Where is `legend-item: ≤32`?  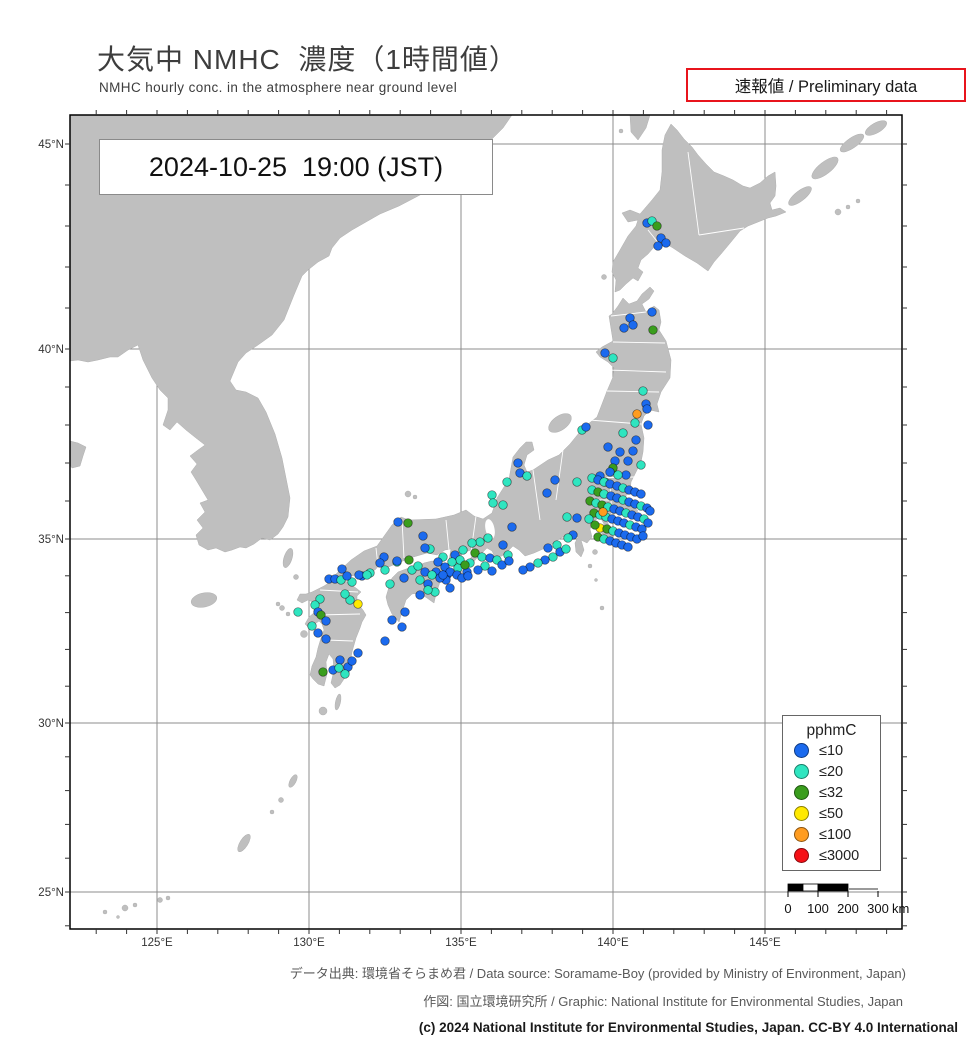 legend-item: ≤32 is located at coordinates (831, 792).